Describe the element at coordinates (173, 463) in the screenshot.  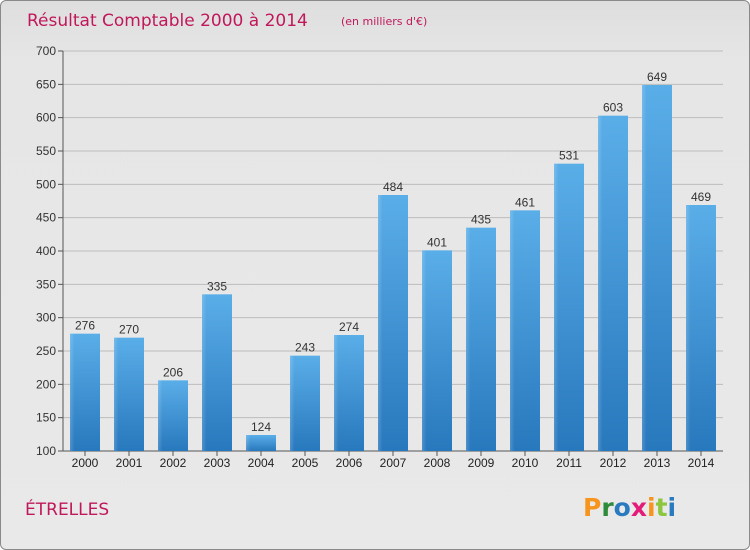
I see `x-tick-label: 2002` at that location.